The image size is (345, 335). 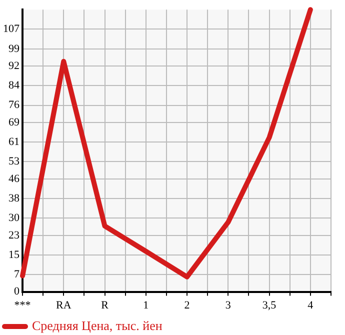 What do you see at coordinates (11, 29) in the screenshot?
I see `y-tick-label: 107` at bounding box center [11, 29].